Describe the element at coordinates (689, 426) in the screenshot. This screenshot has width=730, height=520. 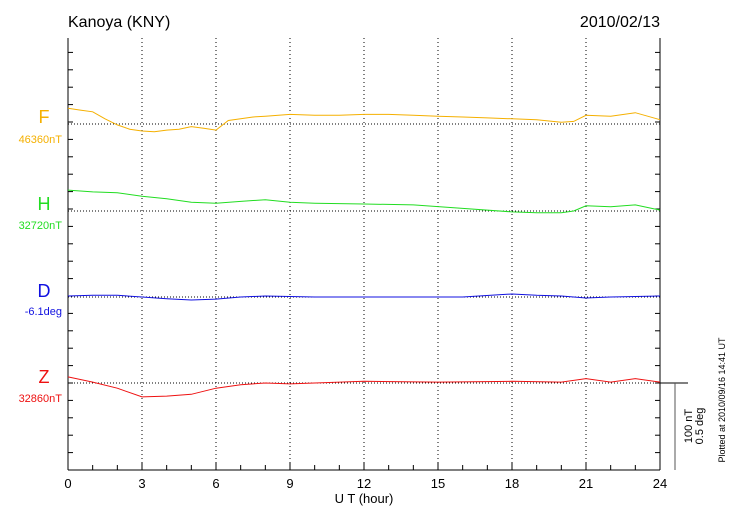
I see `scale-nt: 100 nT` at that location.